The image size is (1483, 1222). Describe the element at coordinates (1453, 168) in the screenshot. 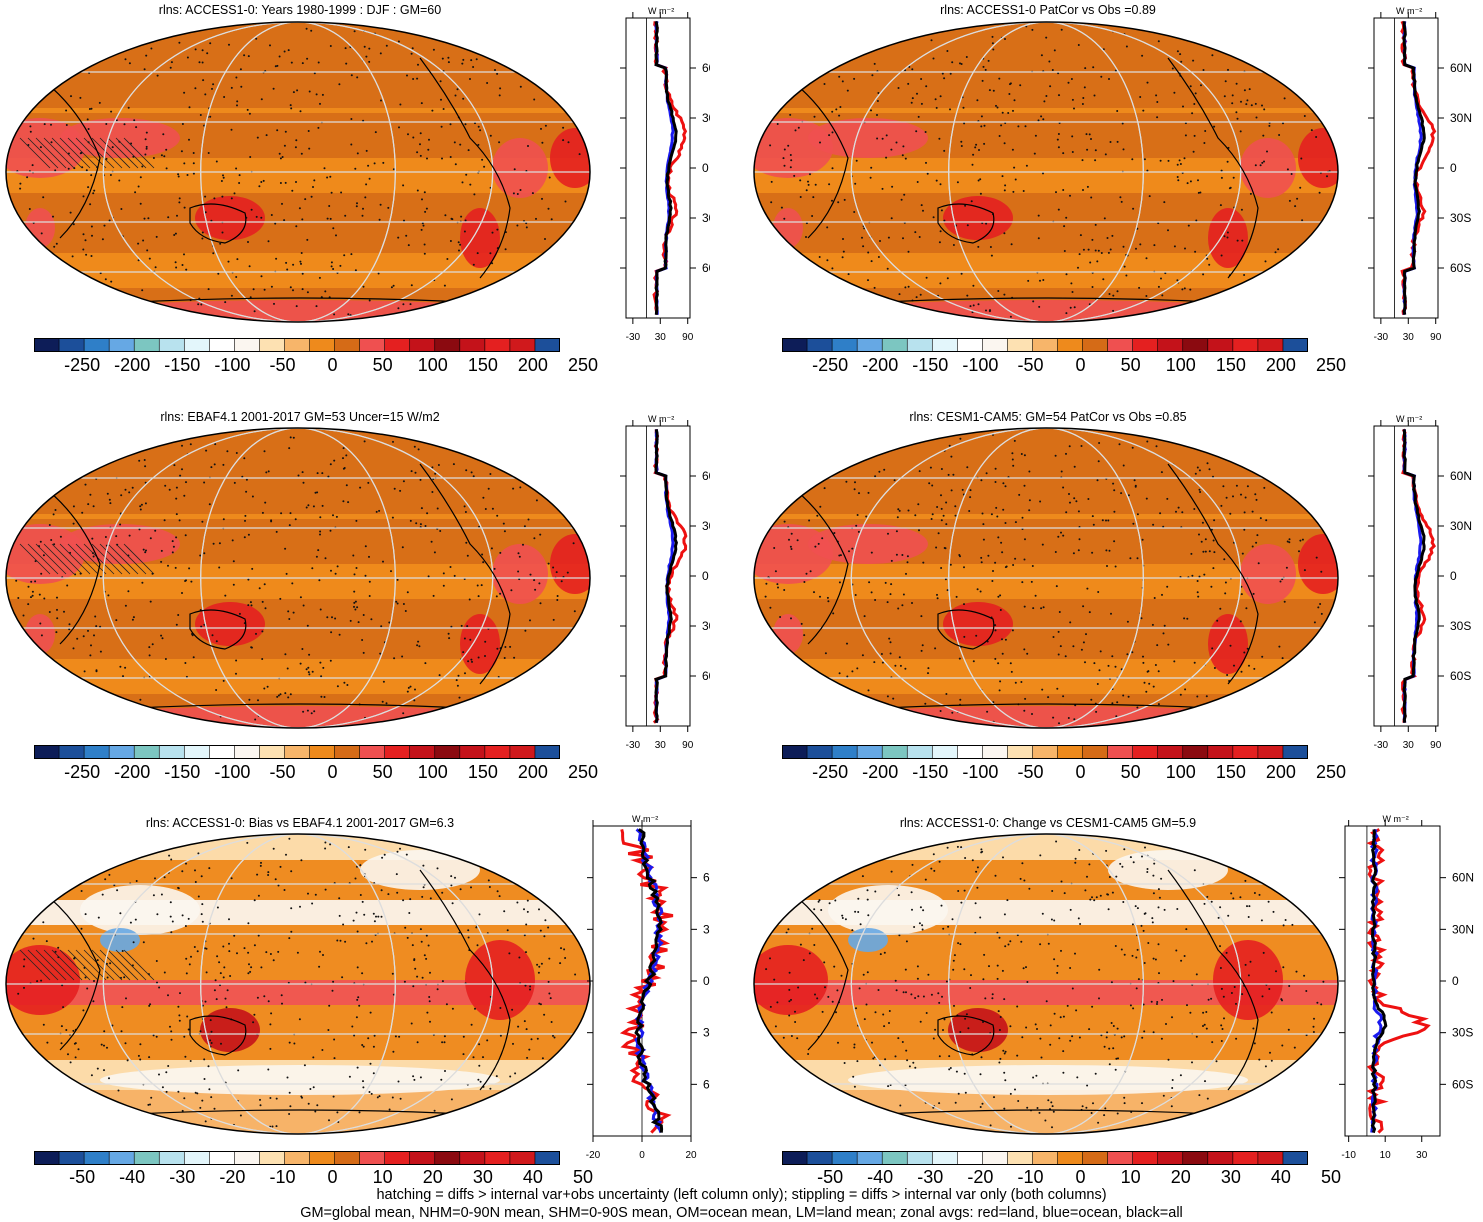

I see `zonal-lat-label: 0` at that location.